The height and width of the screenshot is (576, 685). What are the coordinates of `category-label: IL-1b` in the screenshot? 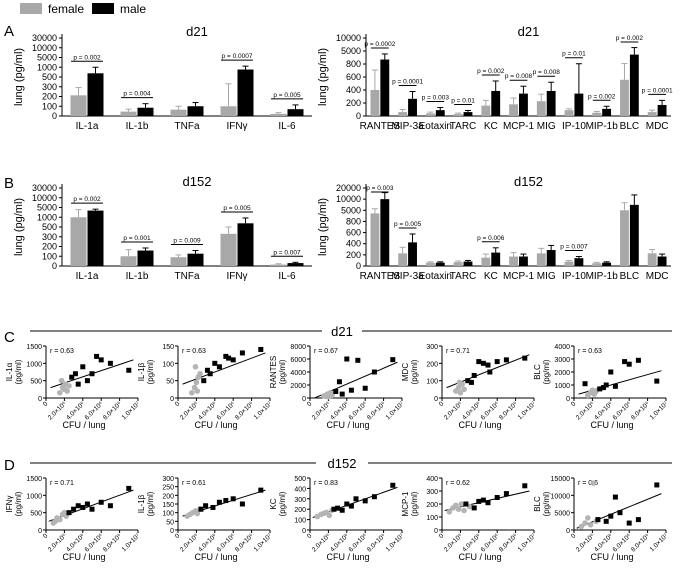 It's located at (137, 276).